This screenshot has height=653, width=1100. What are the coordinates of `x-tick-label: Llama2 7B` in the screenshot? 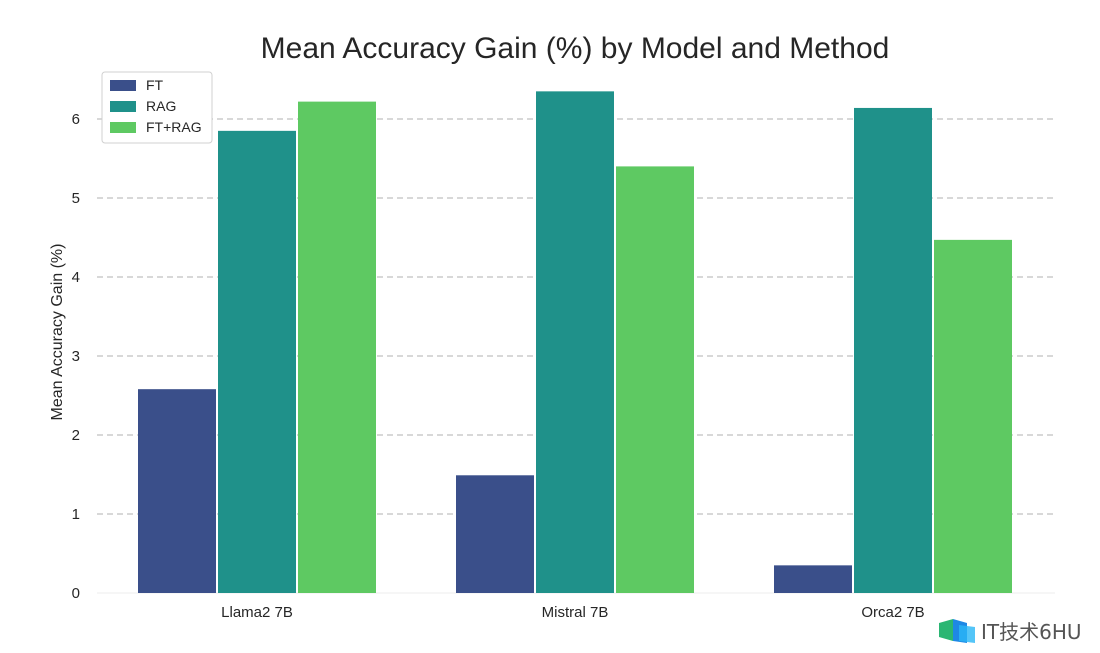 It's located at (257, 612).